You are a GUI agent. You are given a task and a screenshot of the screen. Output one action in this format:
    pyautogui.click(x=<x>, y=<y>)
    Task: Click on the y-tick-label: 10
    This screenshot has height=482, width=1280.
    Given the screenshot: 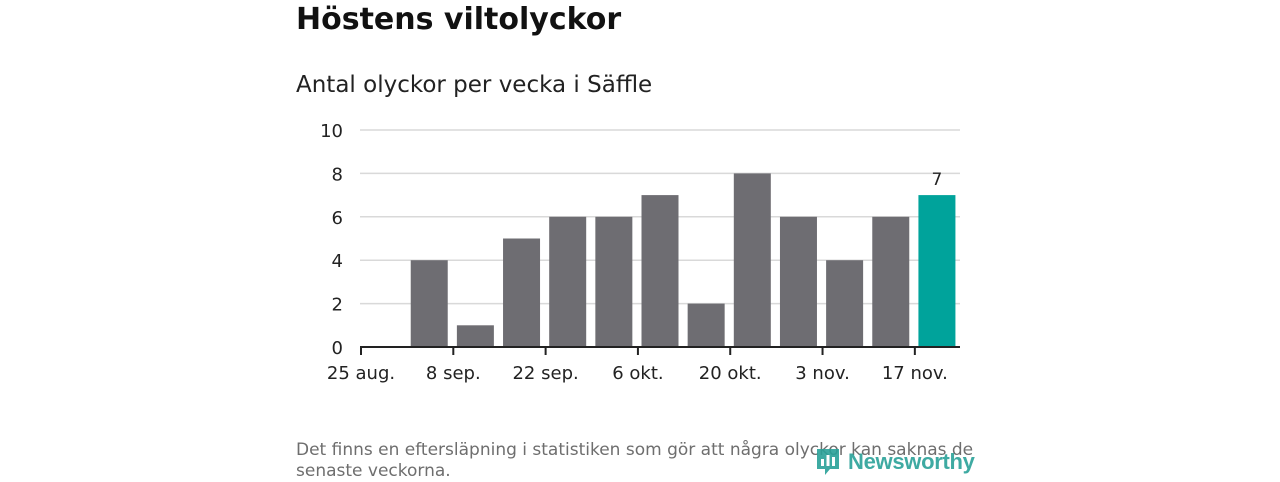 What is the action you would take?
    pyautogui.click(x=331, y=131)
    